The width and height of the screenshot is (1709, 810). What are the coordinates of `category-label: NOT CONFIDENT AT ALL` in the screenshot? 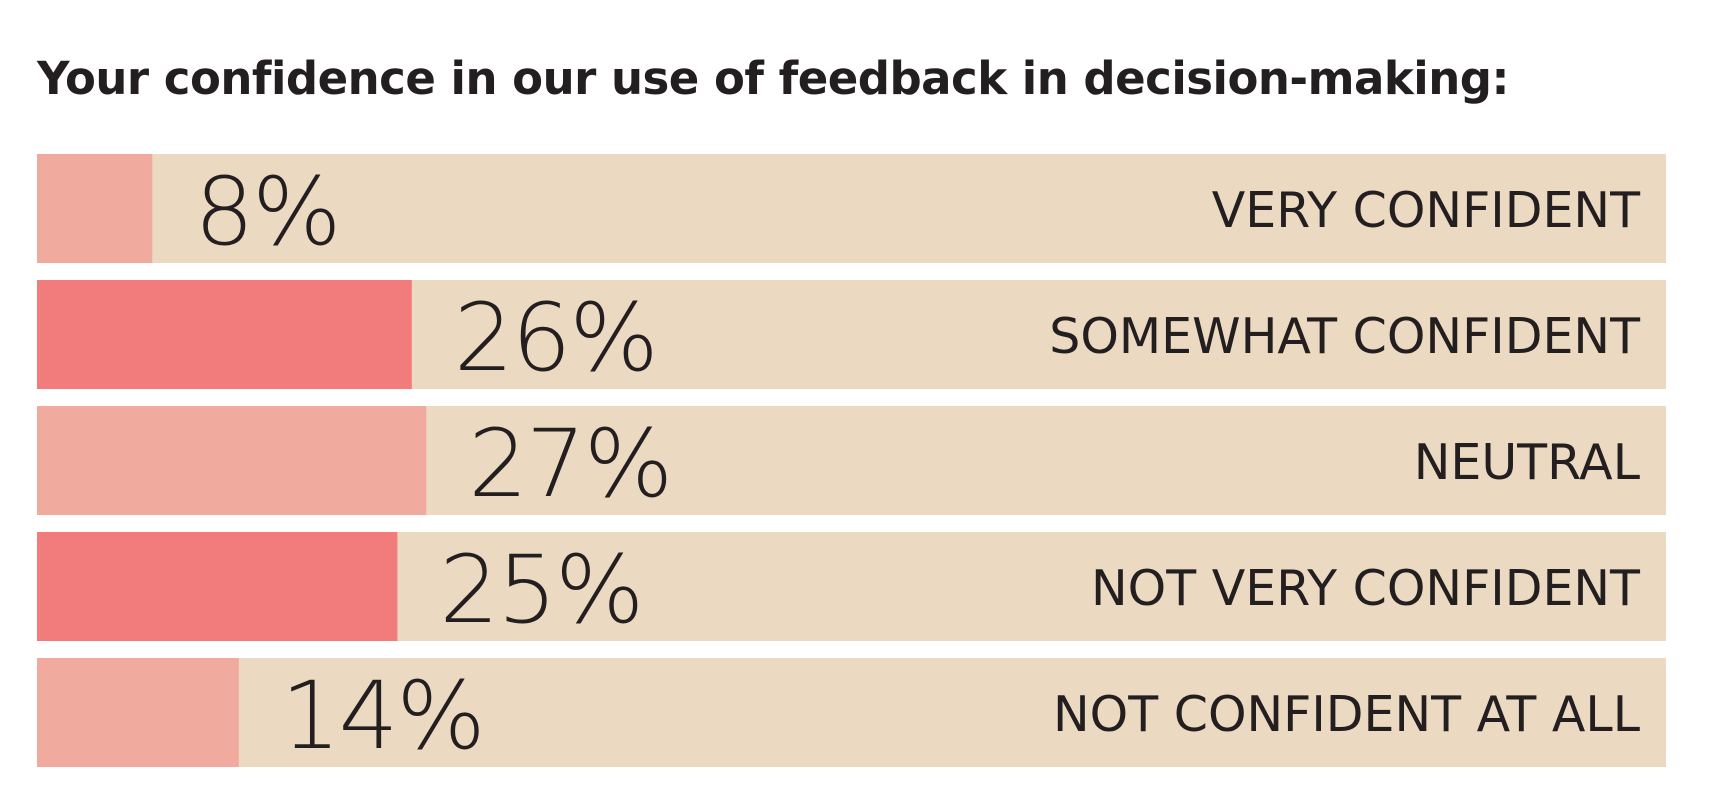 It's located at (1347, 714).